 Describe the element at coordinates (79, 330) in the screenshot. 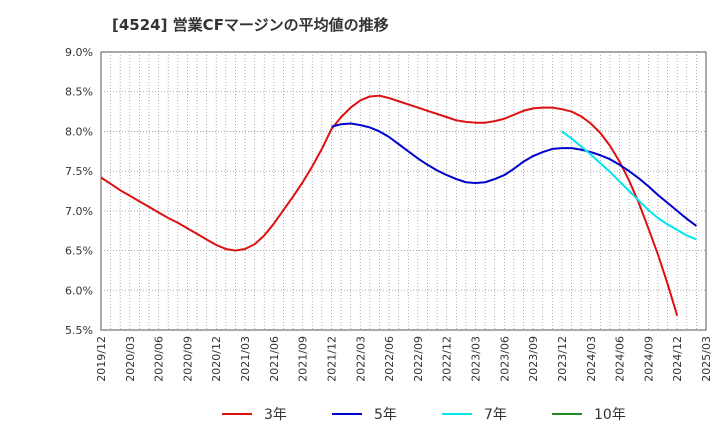

I see `y-tick-label: 5.5%` at that location.